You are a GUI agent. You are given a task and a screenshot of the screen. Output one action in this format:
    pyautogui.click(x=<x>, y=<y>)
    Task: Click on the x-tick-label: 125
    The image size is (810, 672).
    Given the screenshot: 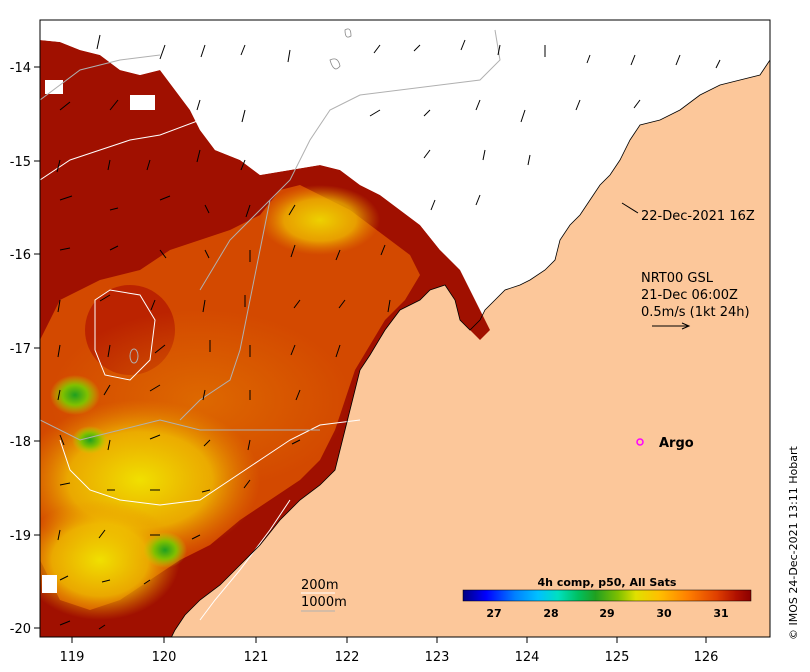 What is the action you would take?
    pyautogui.click(x=617, y=657)
    